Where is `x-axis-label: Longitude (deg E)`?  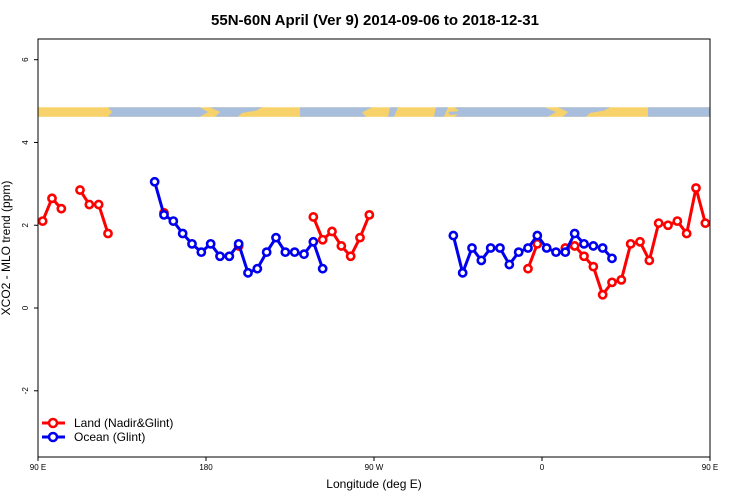
x-axis-label: Longitude (deg E) is located at coordinates (373, 484).